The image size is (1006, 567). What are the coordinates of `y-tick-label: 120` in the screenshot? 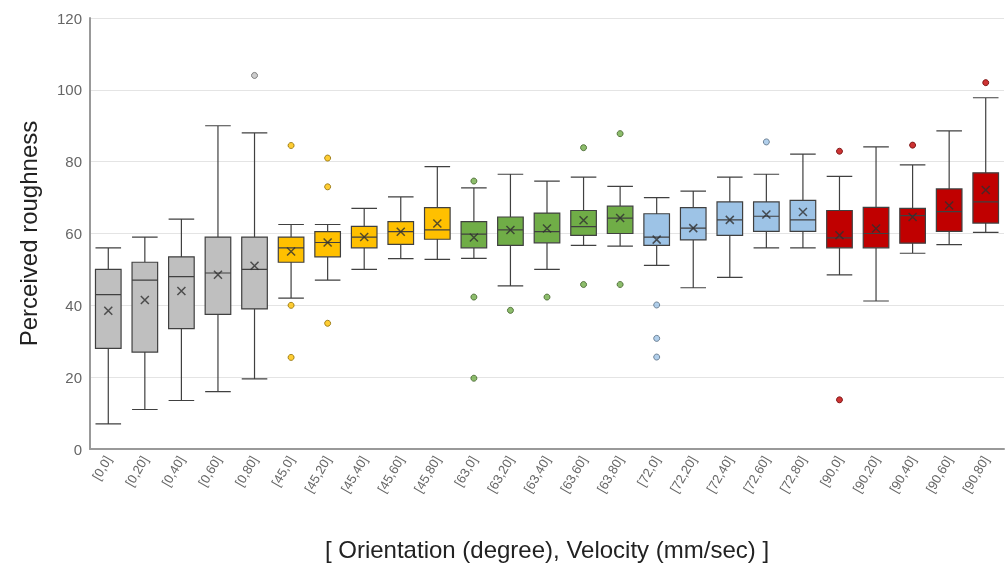 It's located at (69, 18).